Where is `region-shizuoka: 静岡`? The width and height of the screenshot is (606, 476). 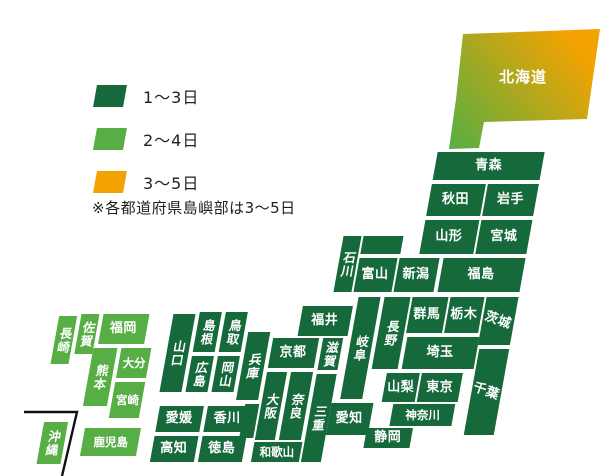
region-shizuoka: 静岡 is located at coordinates (388, 438).